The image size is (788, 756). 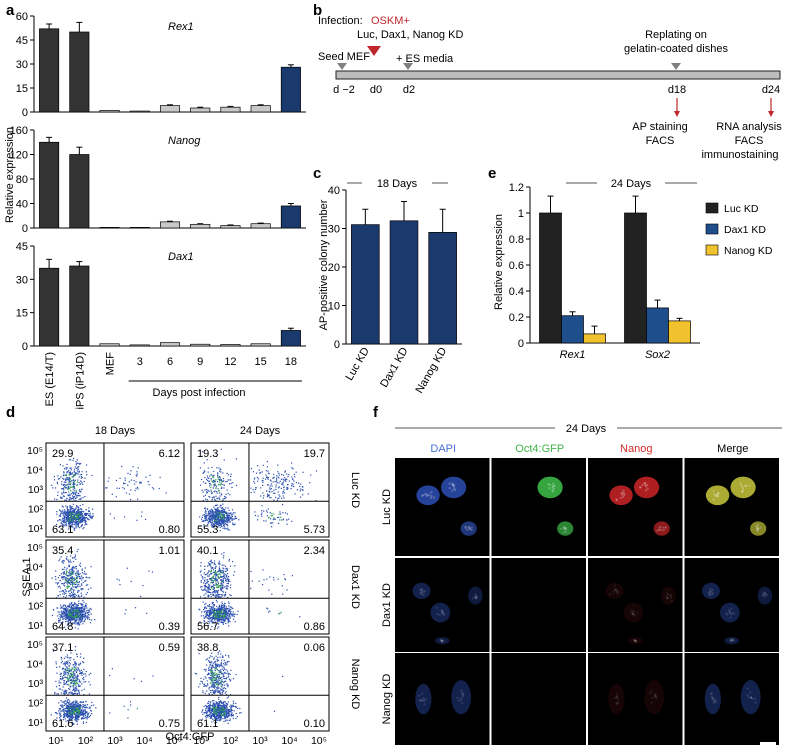 I want to click on bar, so click(x=109, y=345).